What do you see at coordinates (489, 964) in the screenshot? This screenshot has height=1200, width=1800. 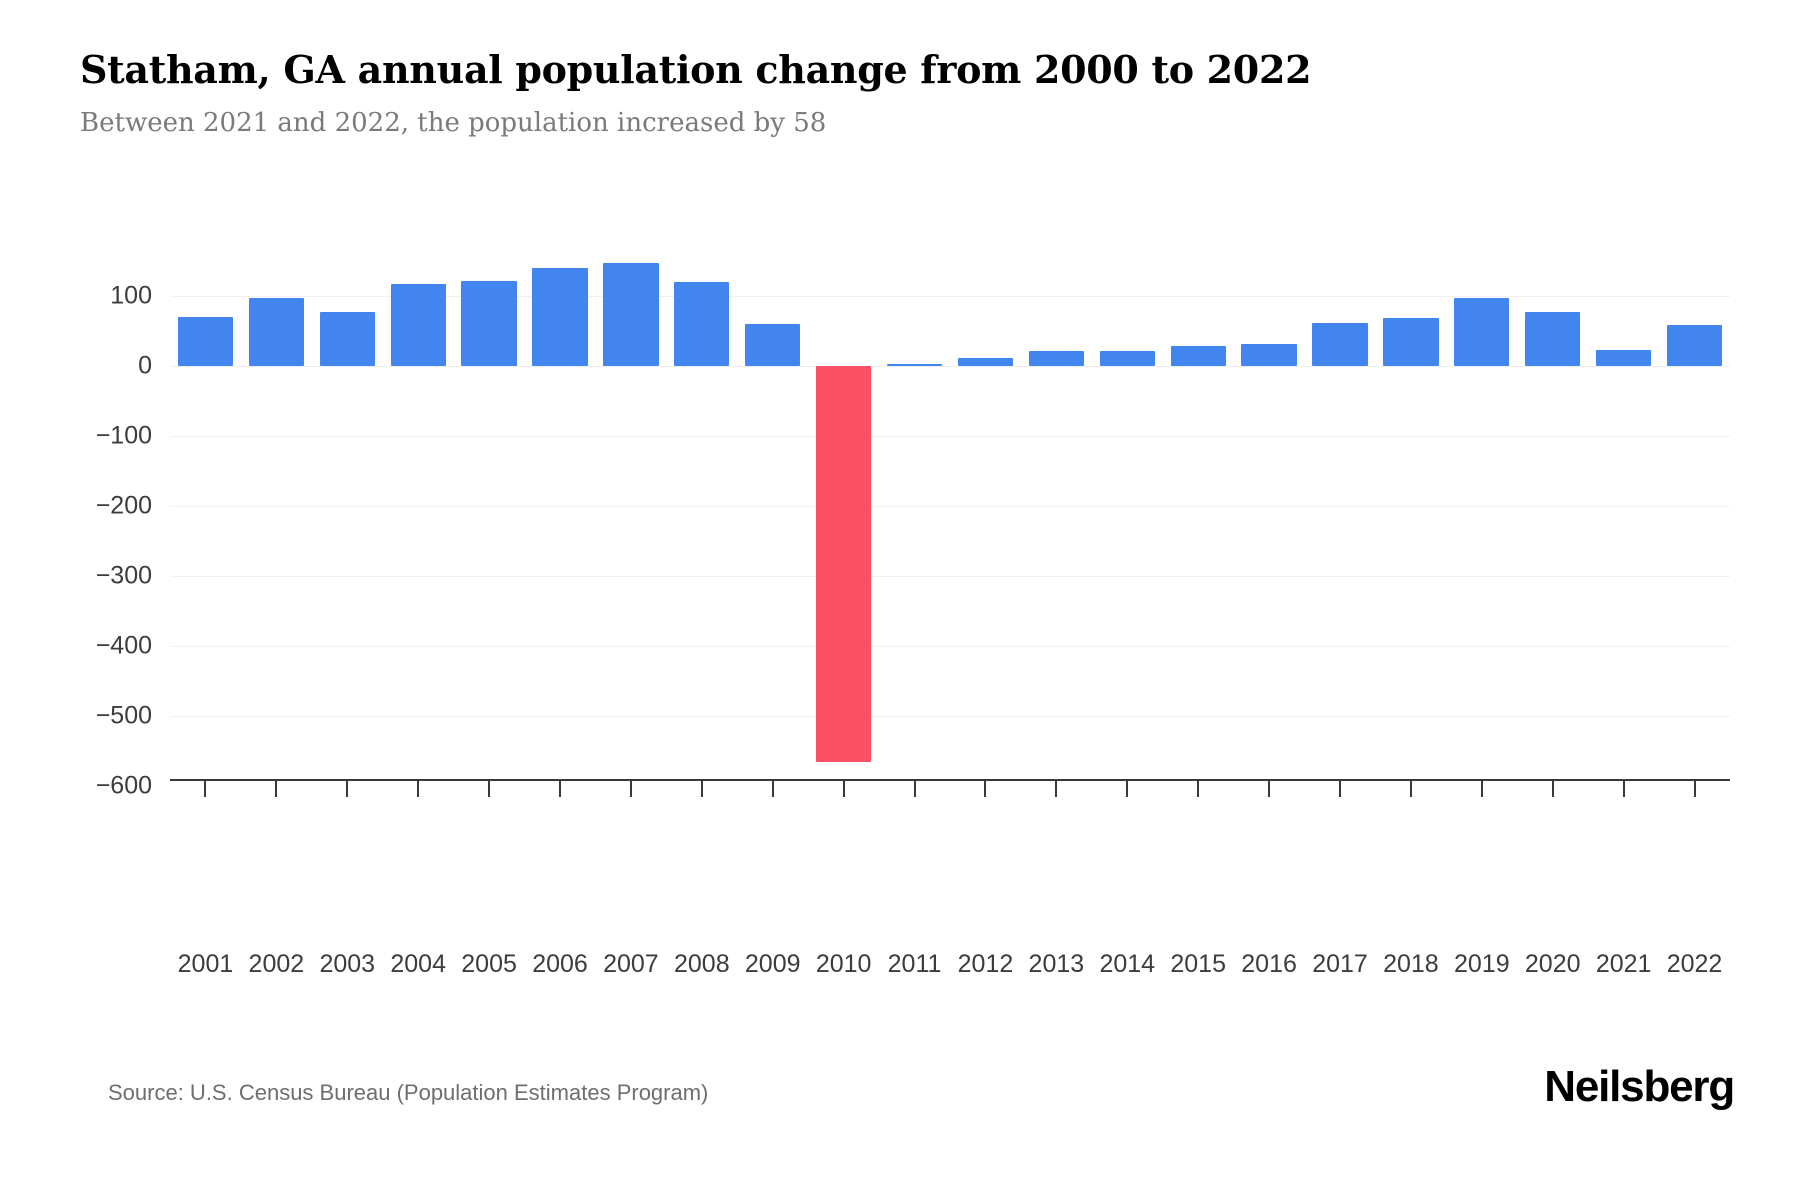 I see `x-axis-tick-label: 2005` at bounding box center [489, 964].